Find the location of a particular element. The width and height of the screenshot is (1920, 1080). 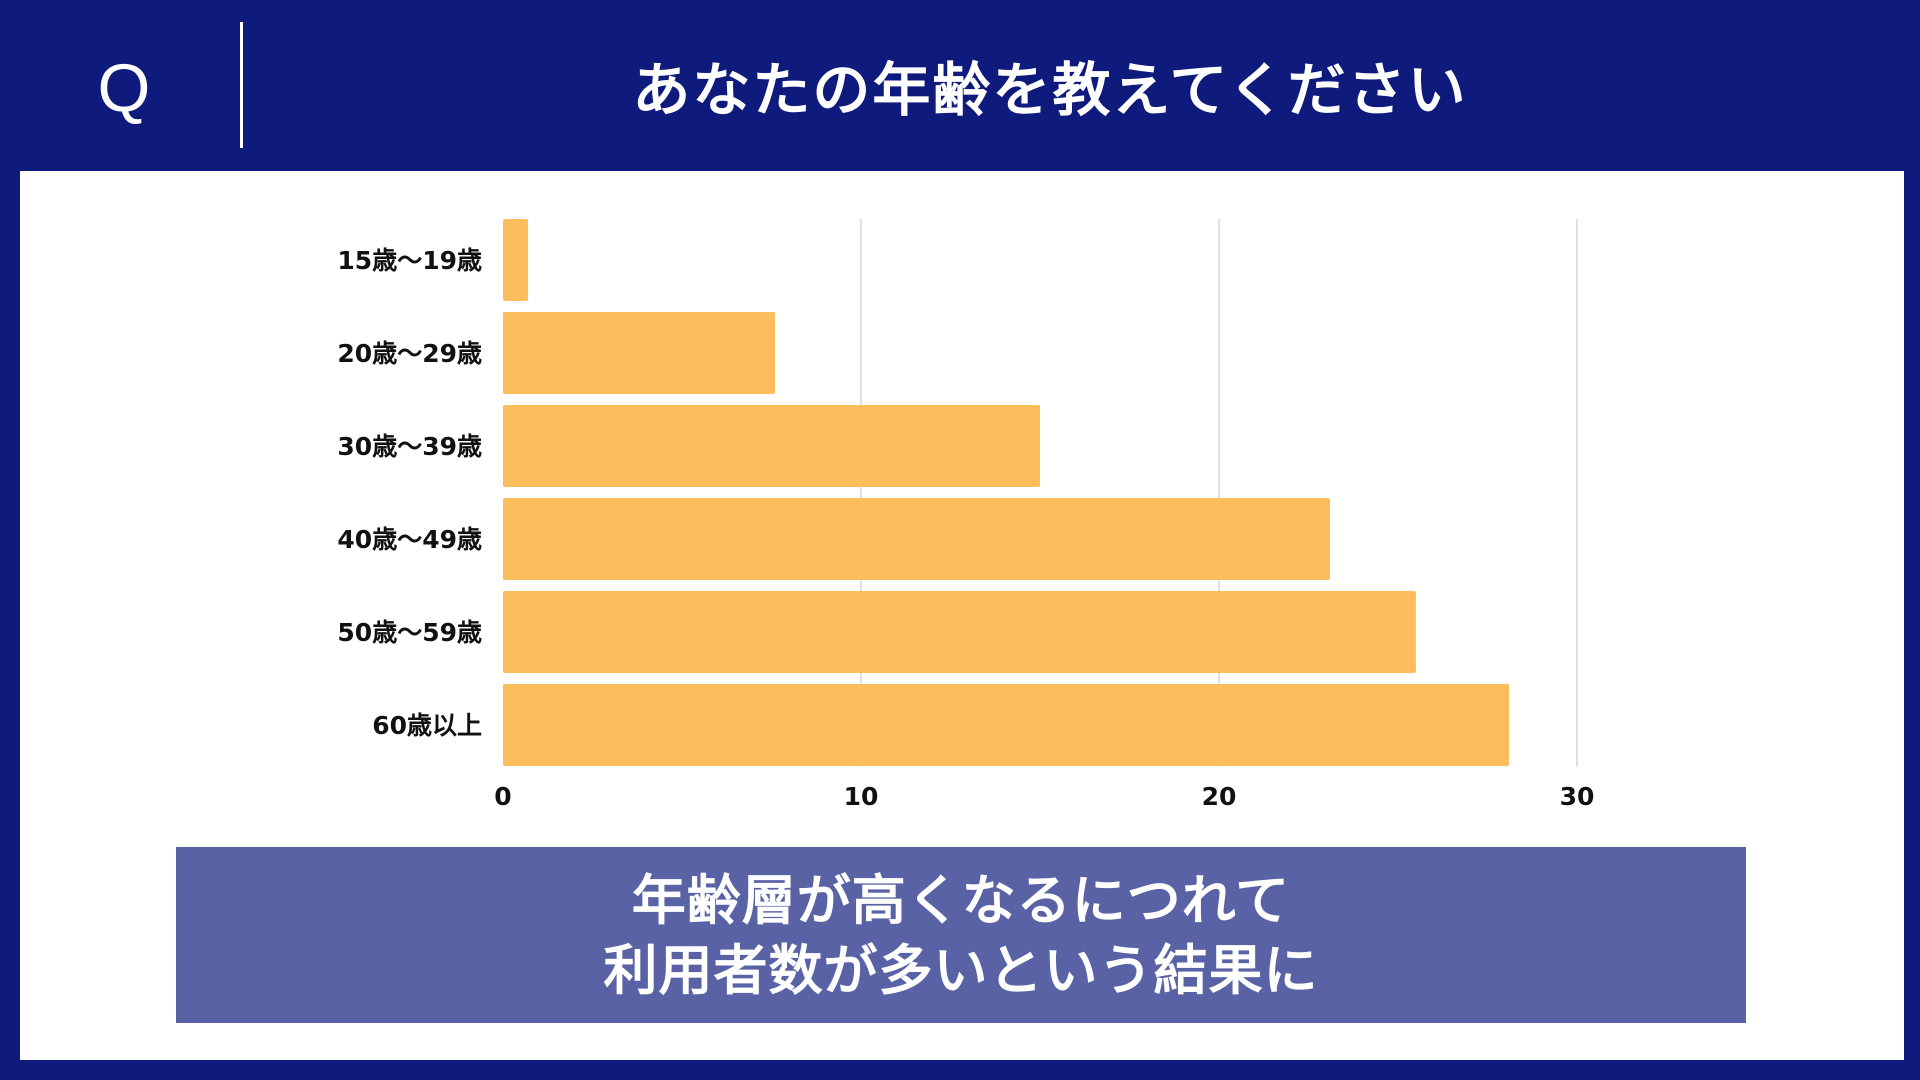

x-tick-label-10: 10 is located at coordinates (861, 796).